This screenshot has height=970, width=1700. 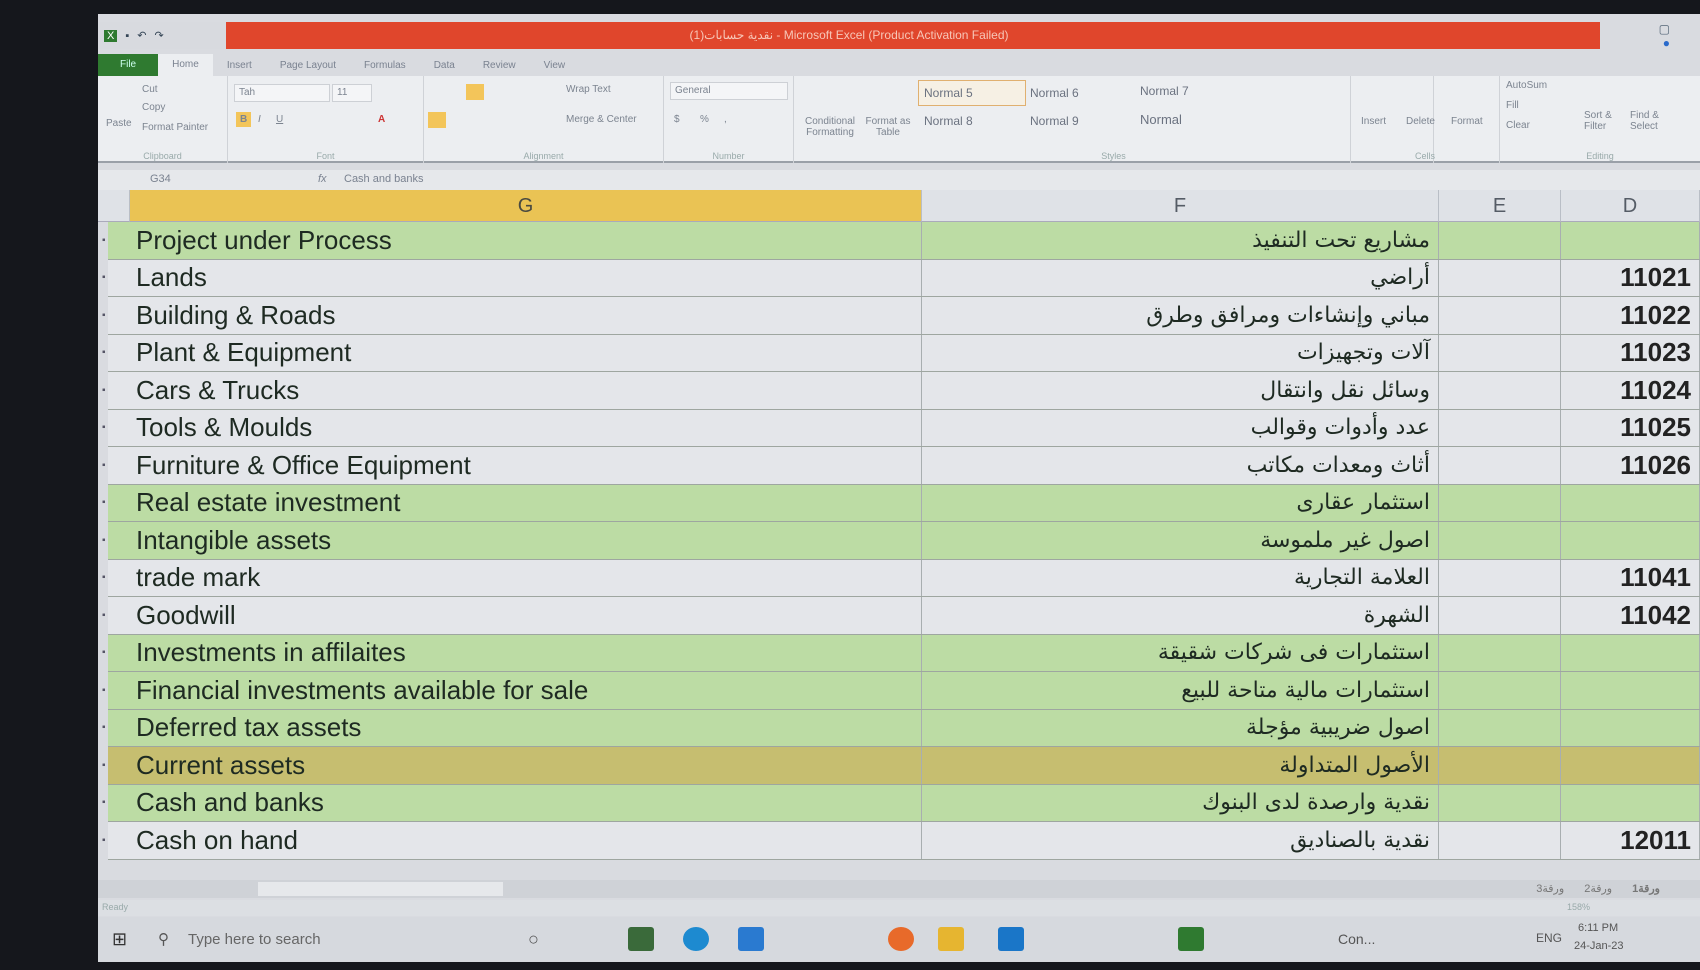 What do you see at coordinates (1180, 577) in the screenshot?
I see `cell-arabic-name: العلامة التجارية` at bounding box center [1180, 577].